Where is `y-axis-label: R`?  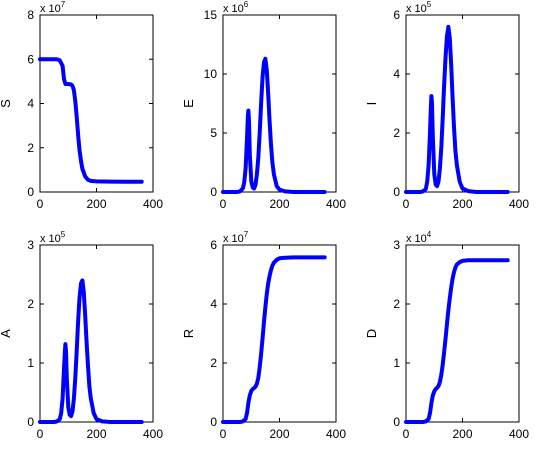 y-axis-label: R is located at coordinates (188, 333).